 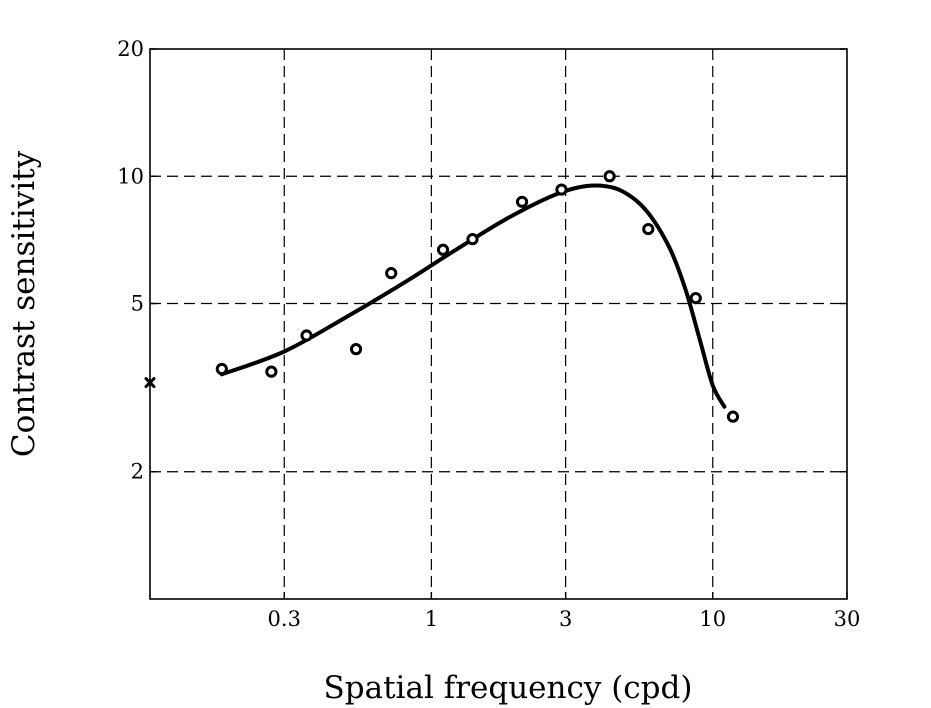 I want to click on y-tick-label: 2, so click(x=137, y=472).